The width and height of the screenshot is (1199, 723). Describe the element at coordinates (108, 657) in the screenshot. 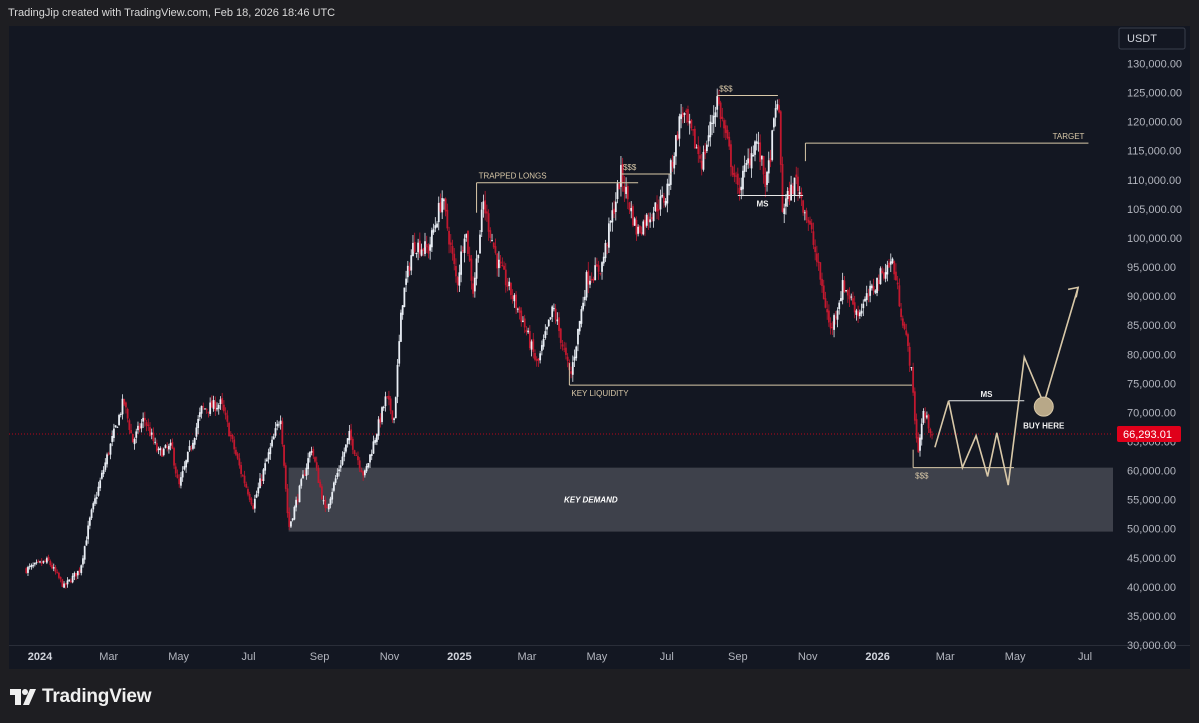

I see `x-tick-label: Mar` at that location.